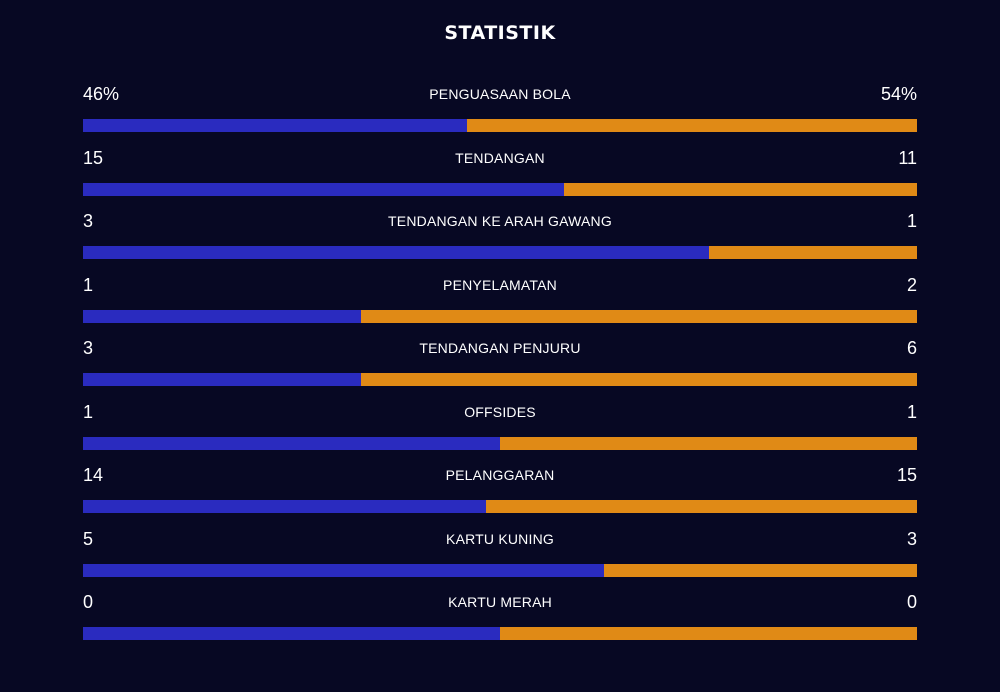 This screenshot has width=1000, height=692. What do you see at coordinates (906, 475) in the screenshot?
I see `away-value: 15` at bounding box center [906, 475].